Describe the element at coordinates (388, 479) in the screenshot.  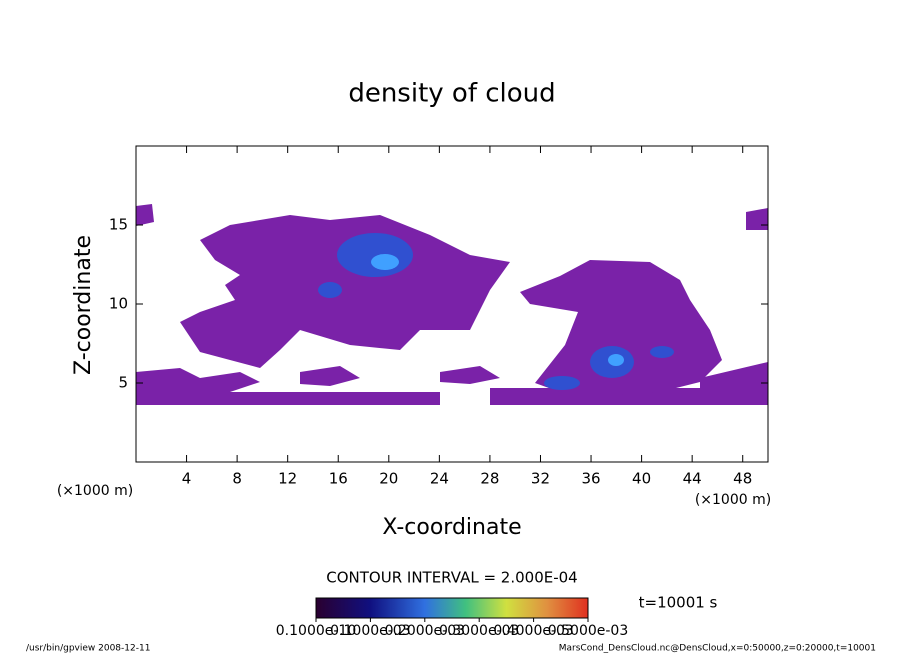
I see `x-tick-label: 20` at that location.